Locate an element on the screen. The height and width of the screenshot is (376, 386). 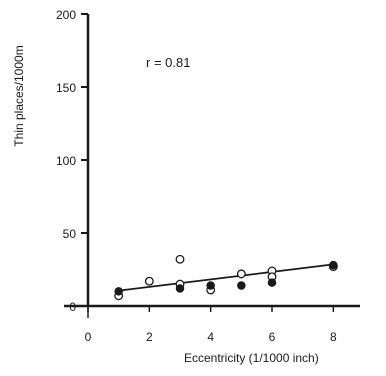
x-tick-label: 4 is located at coordinates (210, 337).